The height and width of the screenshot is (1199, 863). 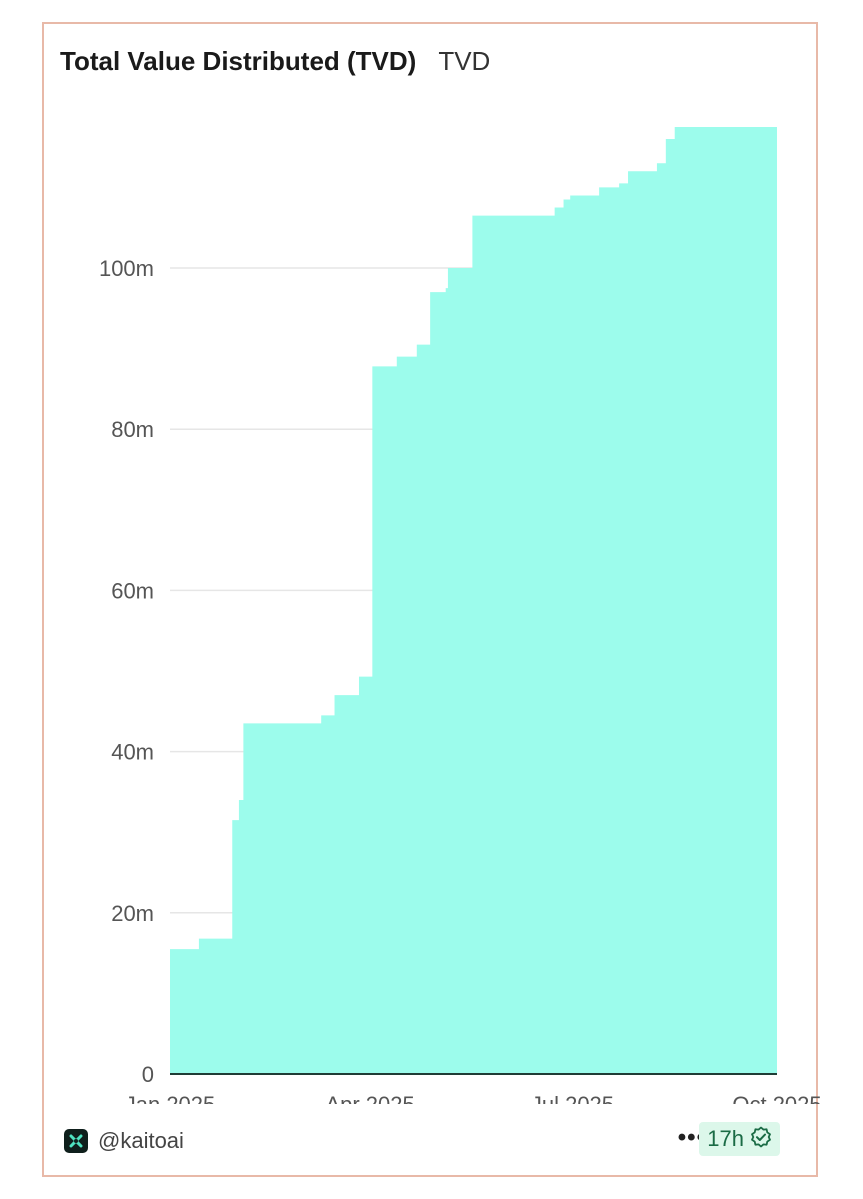 What do you see at coordinates (132, 429) in the screenshot?
I see `y-tick-label: 80m` at bounding box center [132, 429].